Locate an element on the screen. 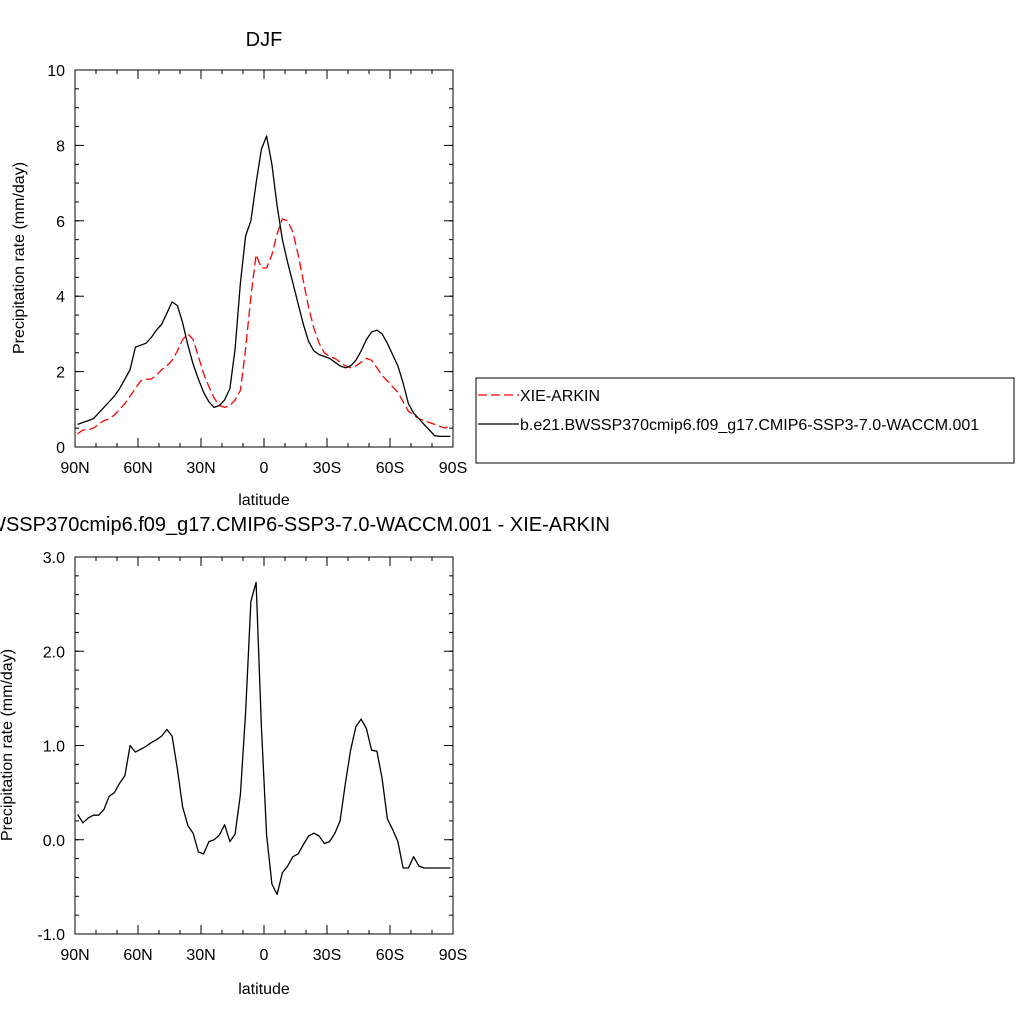 The image size is (1024, 1024). y-tick-label: 0 is located at coordinates (60, 448).